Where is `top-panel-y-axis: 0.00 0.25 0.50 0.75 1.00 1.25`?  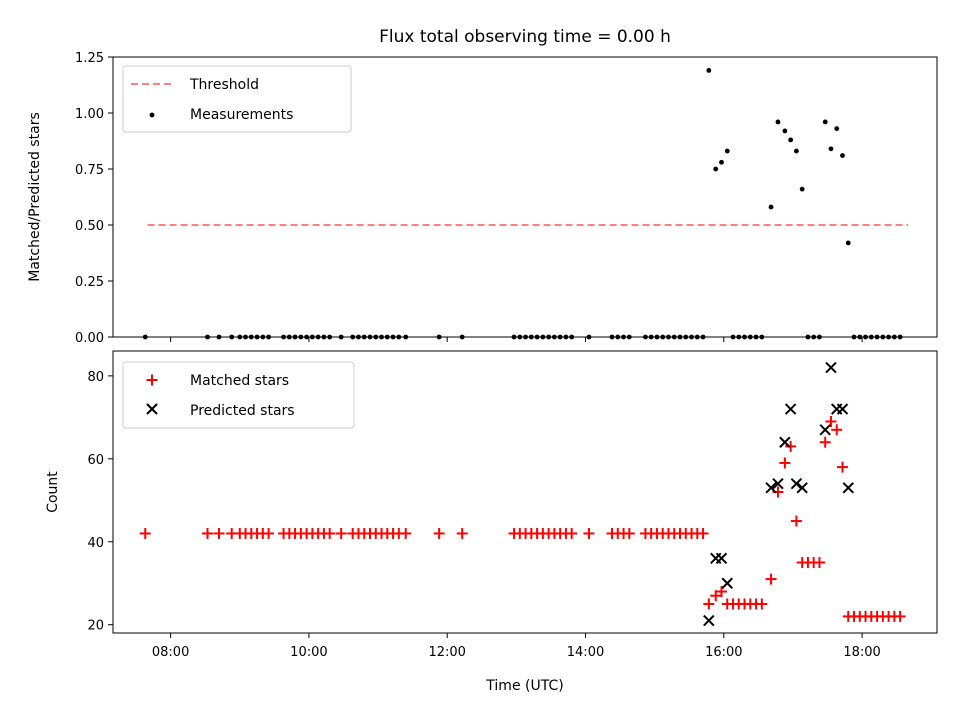 top-panel-y-axis: 0.00 0.25 0.50 0.75 1.00 1.25 is located at coordinates (94, 198).